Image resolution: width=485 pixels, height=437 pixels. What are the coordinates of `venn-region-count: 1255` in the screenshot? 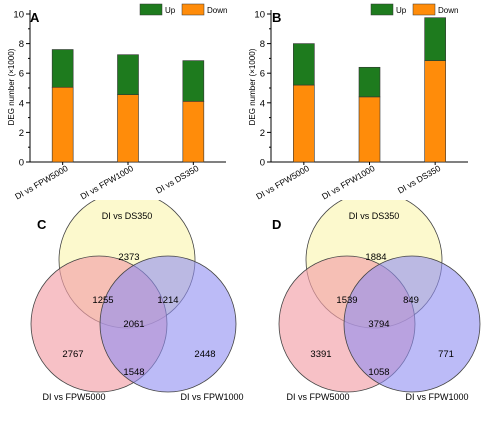 It's located at (102, 300).